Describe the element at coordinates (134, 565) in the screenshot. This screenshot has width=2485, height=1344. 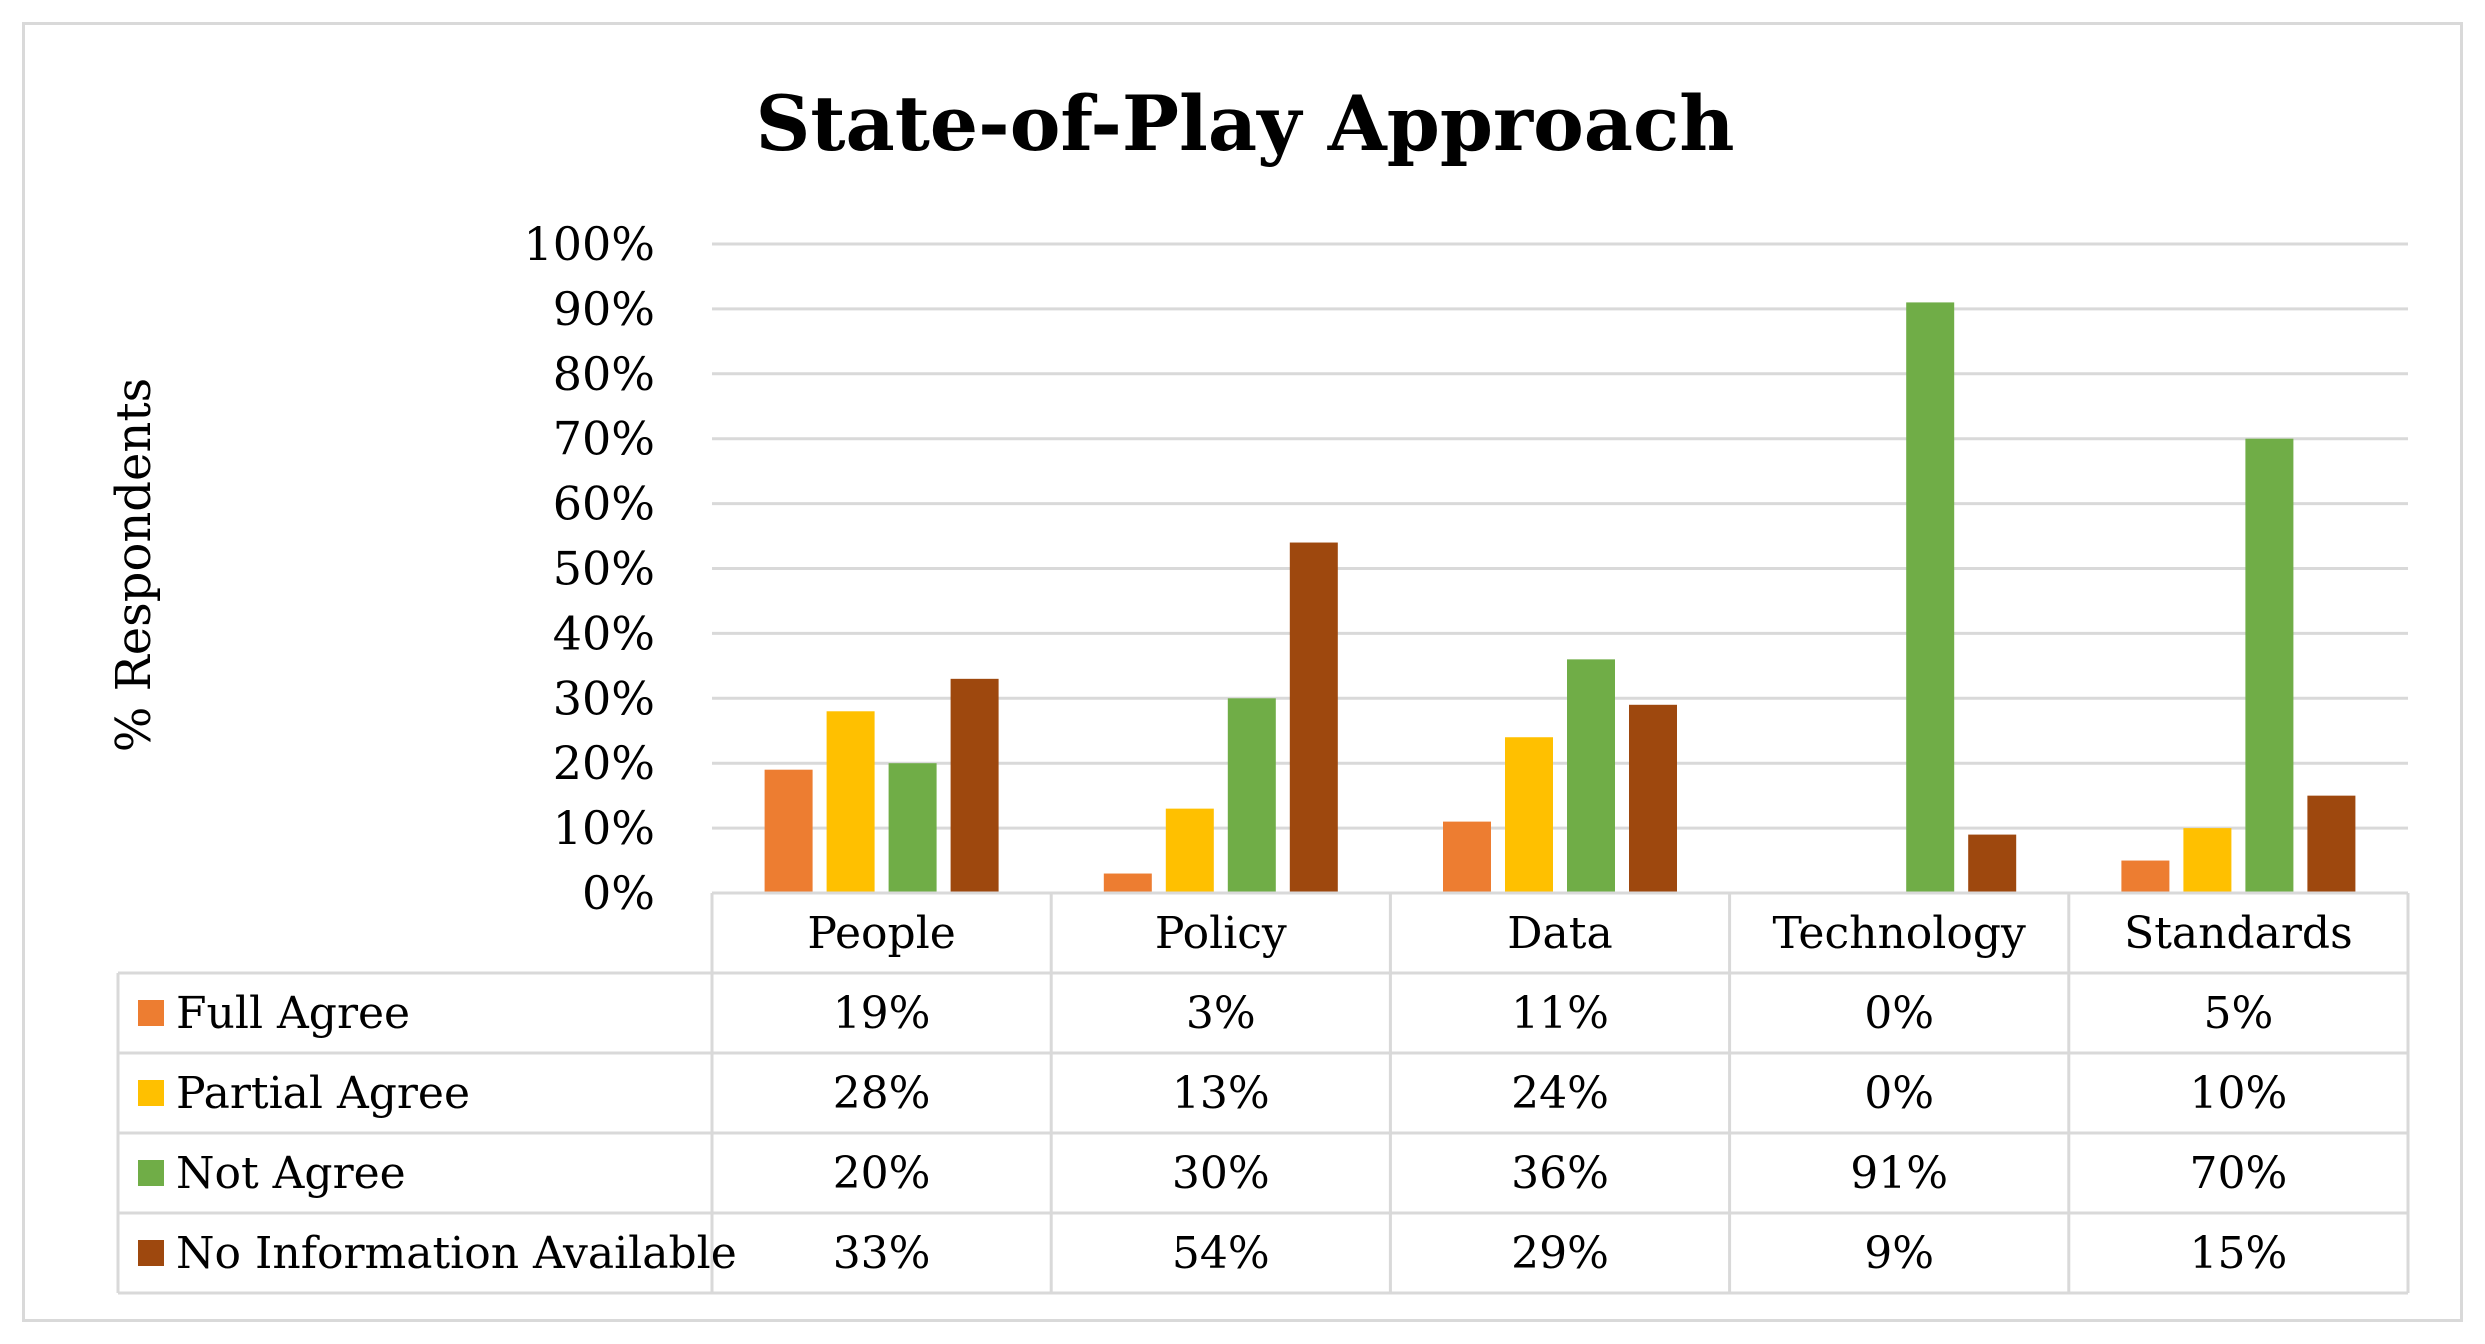
I see `y-axis-label: % Respondents` at that location.